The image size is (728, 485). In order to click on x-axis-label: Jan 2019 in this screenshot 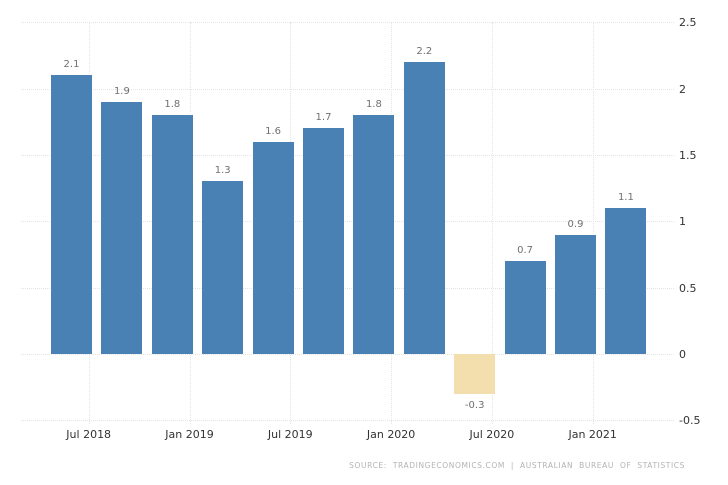, I will do `click(189, 434)`.